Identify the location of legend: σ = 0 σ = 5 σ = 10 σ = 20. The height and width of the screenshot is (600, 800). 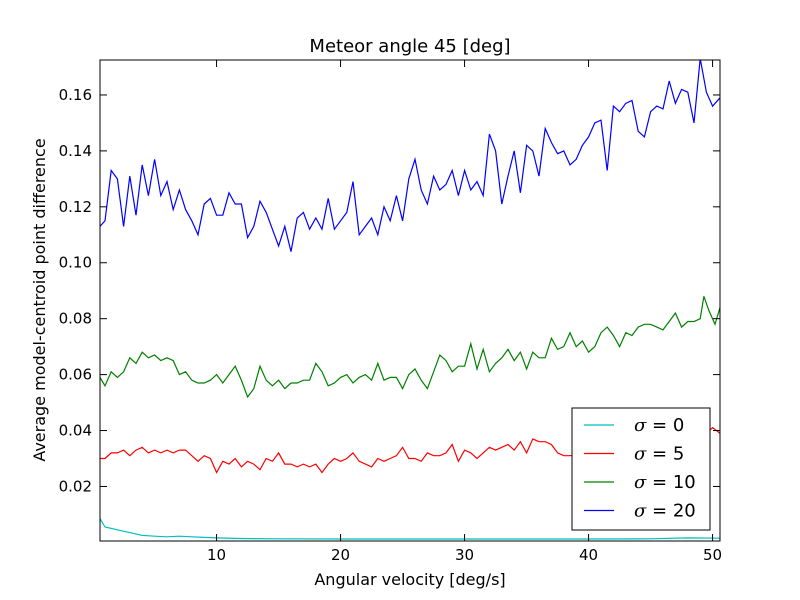
(641, 469).